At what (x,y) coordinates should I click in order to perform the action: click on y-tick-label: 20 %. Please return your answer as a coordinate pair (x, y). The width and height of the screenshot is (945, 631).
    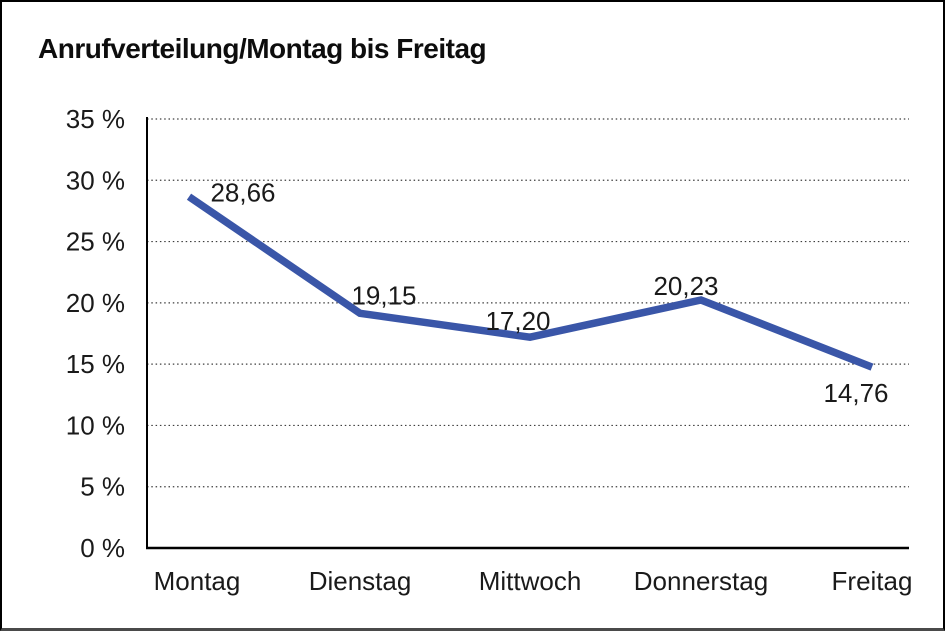
    Looking at the image, I should click on (95, 303).